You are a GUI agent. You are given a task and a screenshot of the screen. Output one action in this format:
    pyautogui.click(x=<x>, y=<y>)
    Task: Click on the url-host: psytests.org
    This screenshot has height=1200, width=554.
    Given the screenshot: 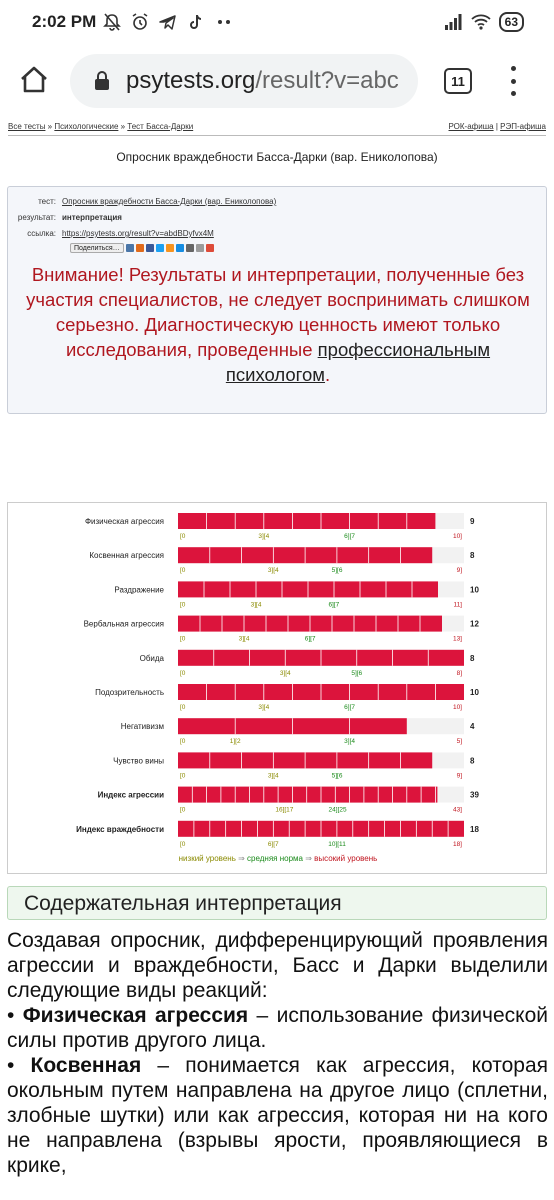 What is the action you would take?
    pyautogui.click(x=191, y=80)
    